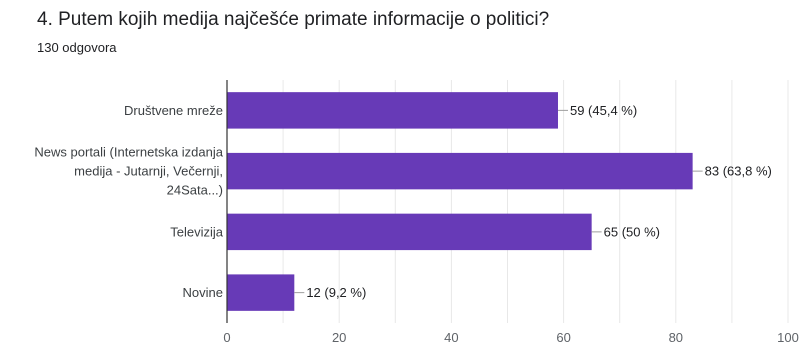 Image resolution: width=800 pixels, height=342 pixels. What do you see at coordinates (563, 336) in the screenshot?
I see `x-tick-label: 60` at bounding box center [563, 336].